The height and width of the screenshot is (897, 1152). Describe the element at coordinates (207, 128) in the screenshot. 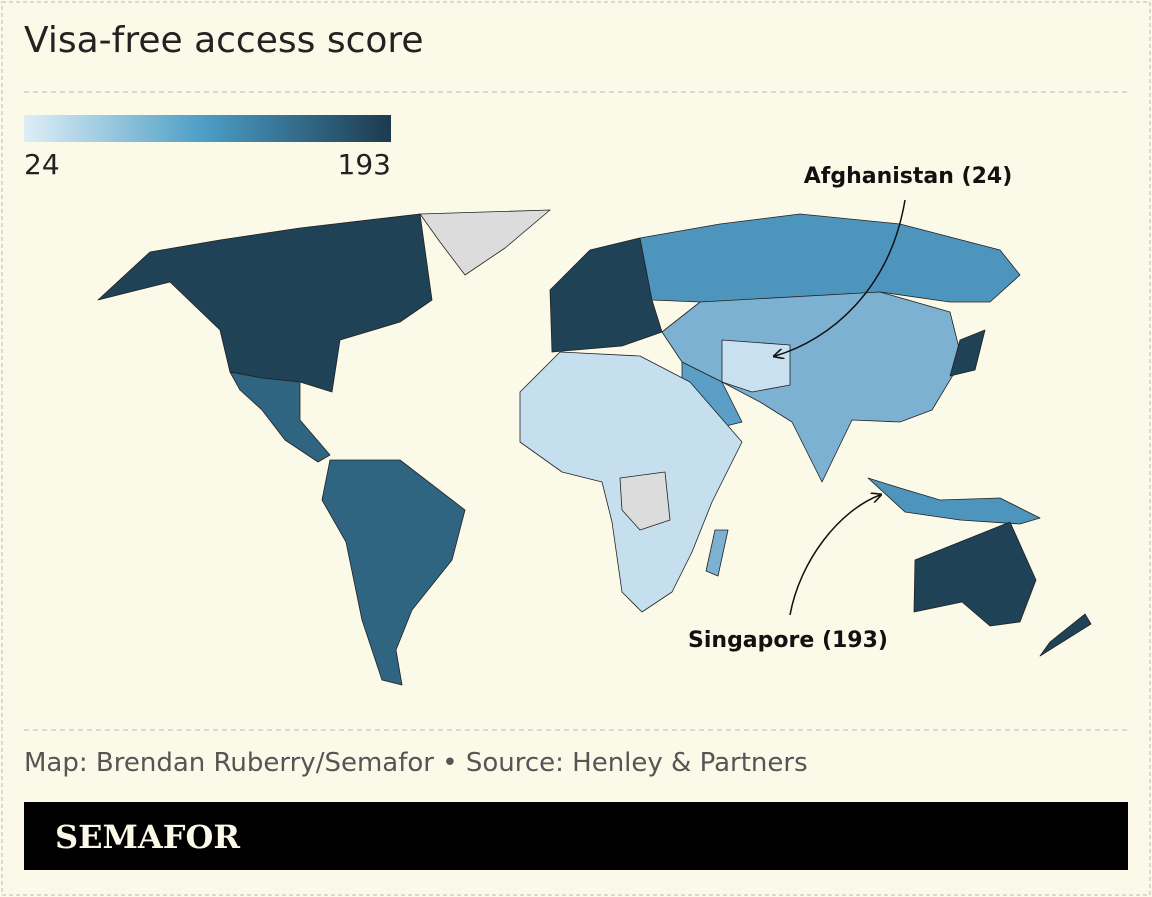

I see `color-scale` at that location.